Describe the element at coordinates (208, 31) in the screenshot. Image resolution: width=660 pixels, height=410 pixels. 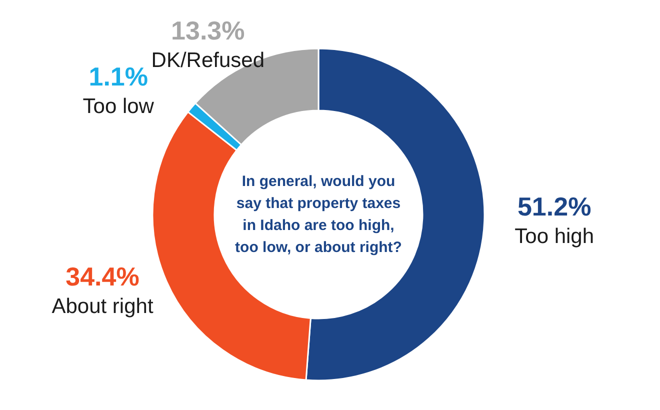
I see `data-label: 13.3%` at that location.